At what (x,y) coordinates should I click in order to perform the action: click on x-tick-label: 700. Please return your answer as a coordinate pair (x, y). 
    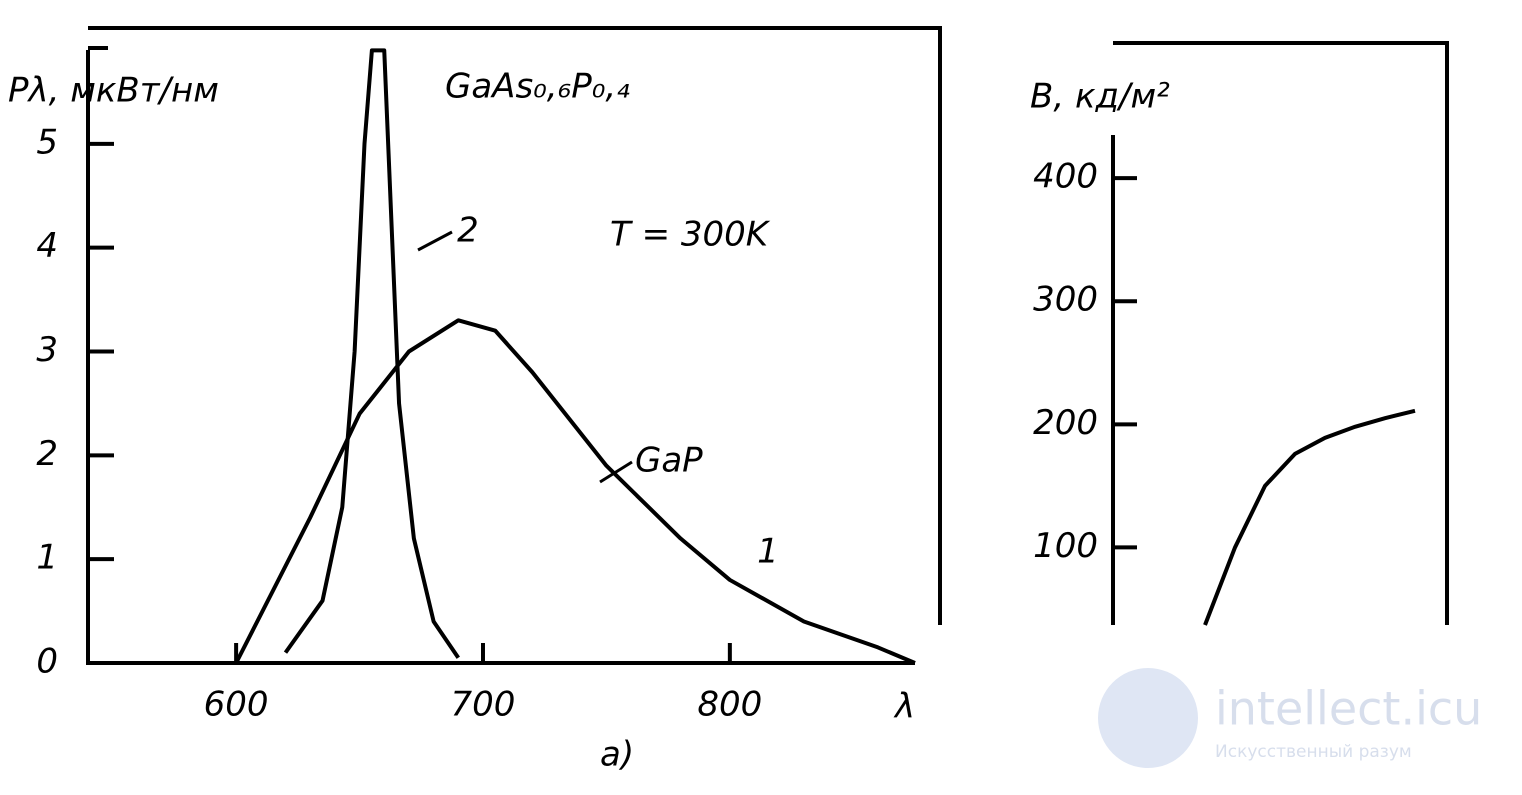
    Looking at the image, I should click on (483, 705).